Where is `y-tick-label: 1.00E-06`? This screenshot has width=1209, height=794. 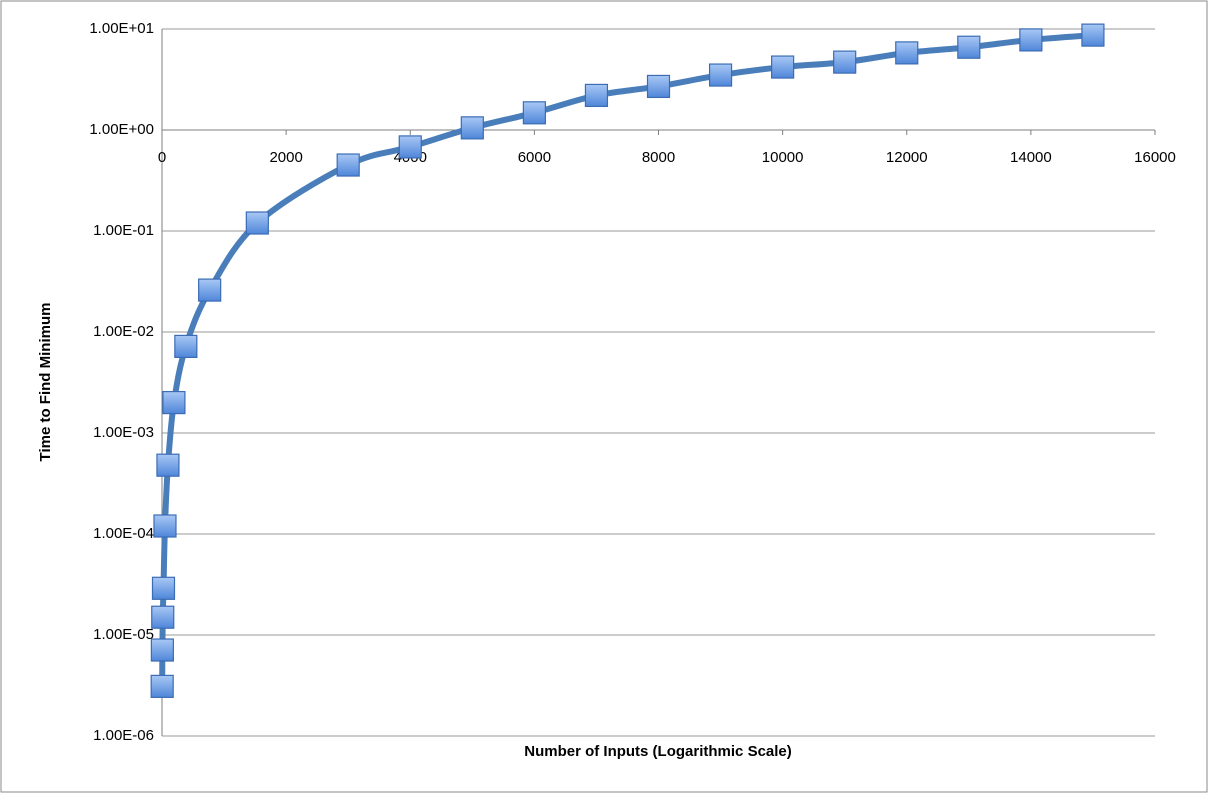 y-tick-label: 1.00E-06 is located at coordinates (123, 735).